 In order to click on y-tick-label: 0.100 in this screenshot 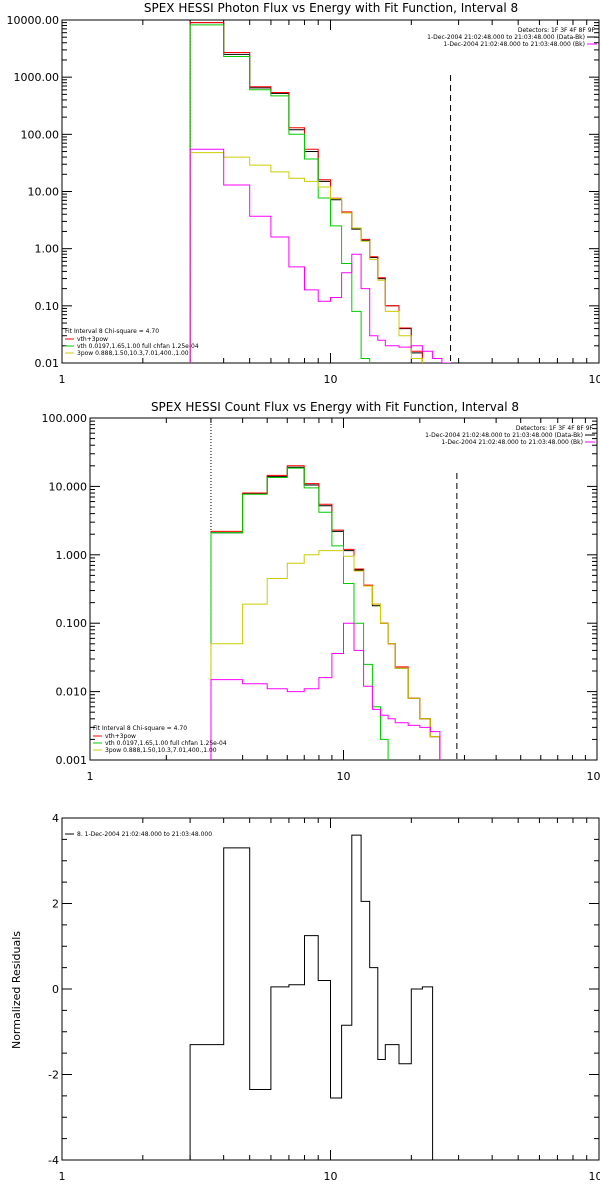, I will do `click(72, 623)`.